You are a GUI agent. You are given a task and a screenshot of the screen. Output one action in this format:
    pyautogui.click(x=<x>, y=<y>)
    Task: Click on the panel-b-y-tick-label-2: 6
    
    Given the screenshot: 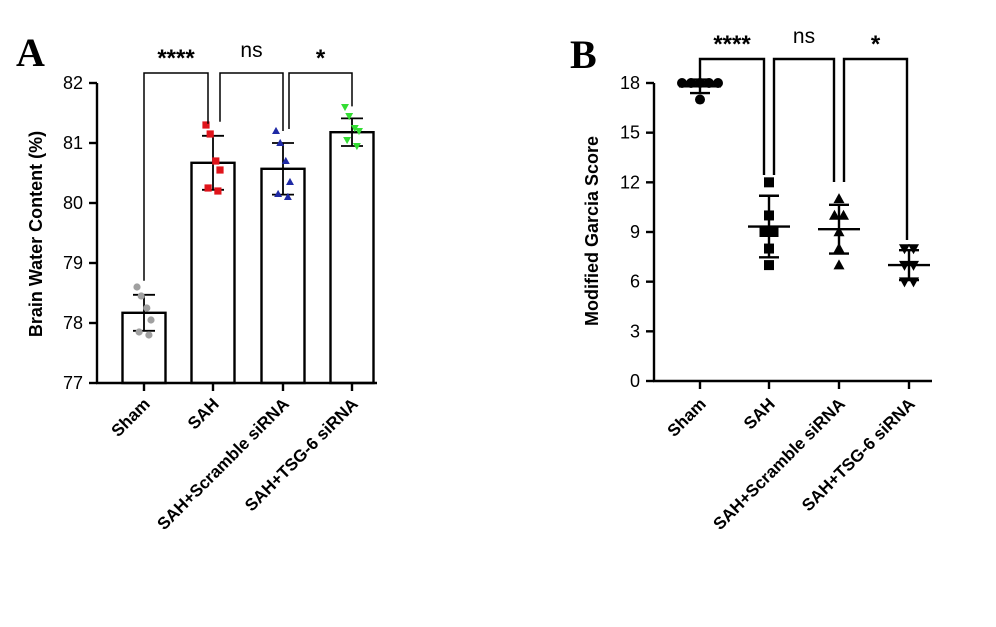 What is the action you would take?
    pyautogui.click(x=635, y=282)
    